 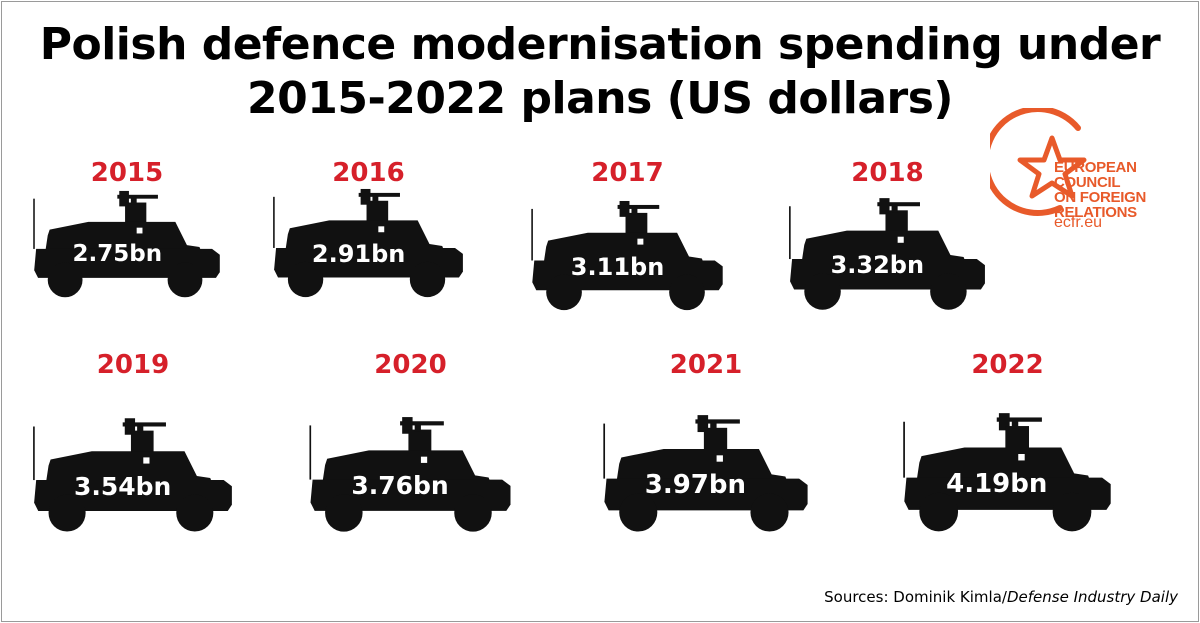 I want to click on value-label: 2.91bn, so click(x=358, y=254).